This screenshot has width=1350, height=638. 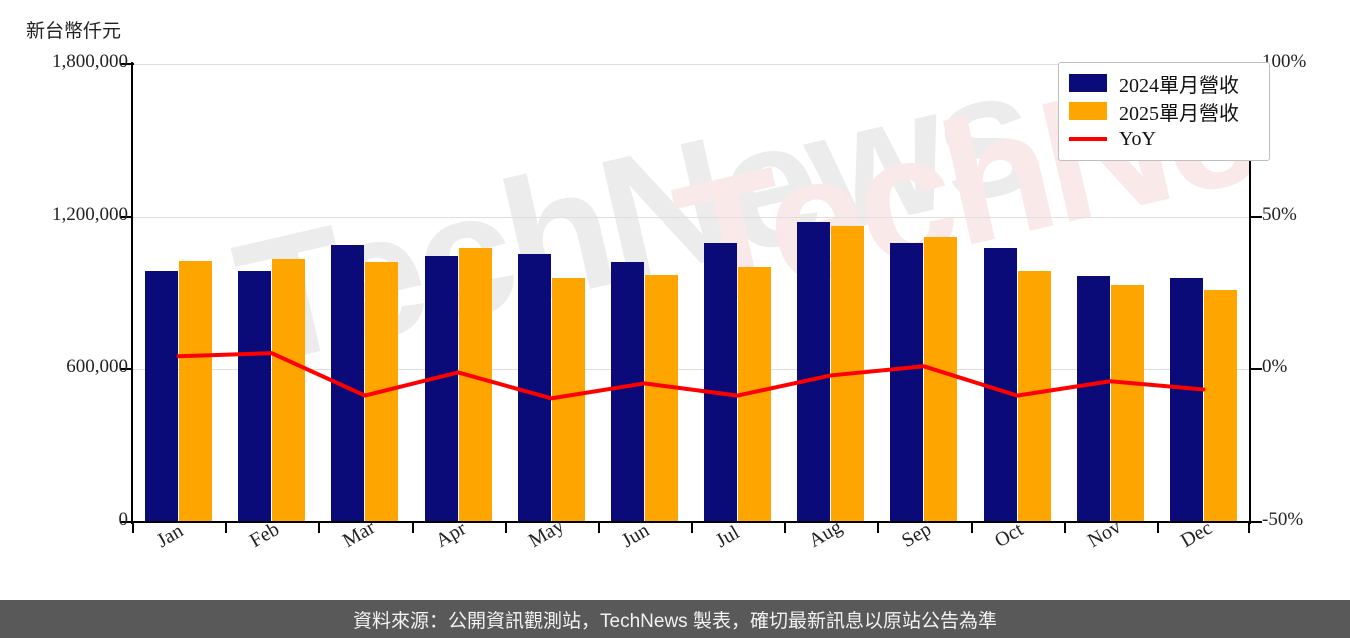 I want to click on source-footer-text: 資料來源：公開資訊觀測站，TechNews 製表，確切最新訊息以原站公告為準, so click(x=675, y=621).